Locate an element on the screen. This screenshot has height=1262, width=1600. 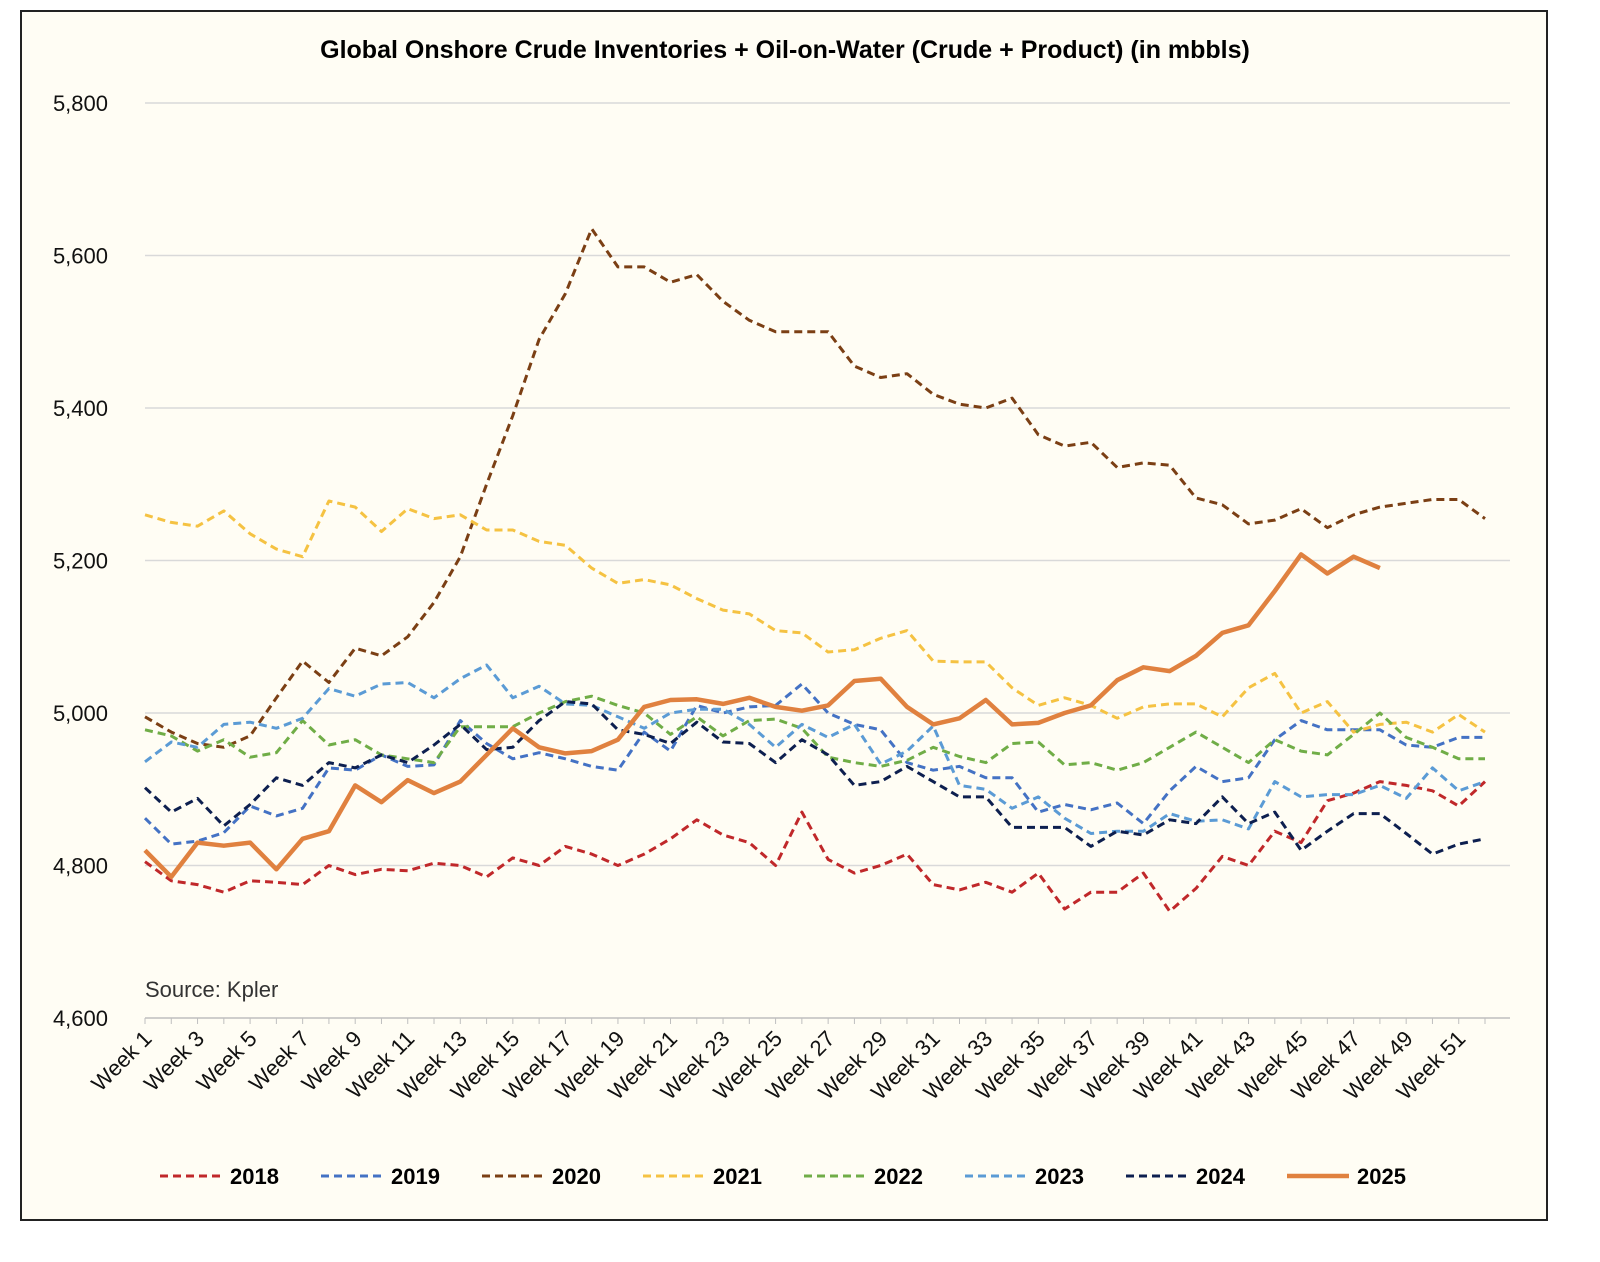
legend-label: 2019 is located at coordinates (415, 1176).